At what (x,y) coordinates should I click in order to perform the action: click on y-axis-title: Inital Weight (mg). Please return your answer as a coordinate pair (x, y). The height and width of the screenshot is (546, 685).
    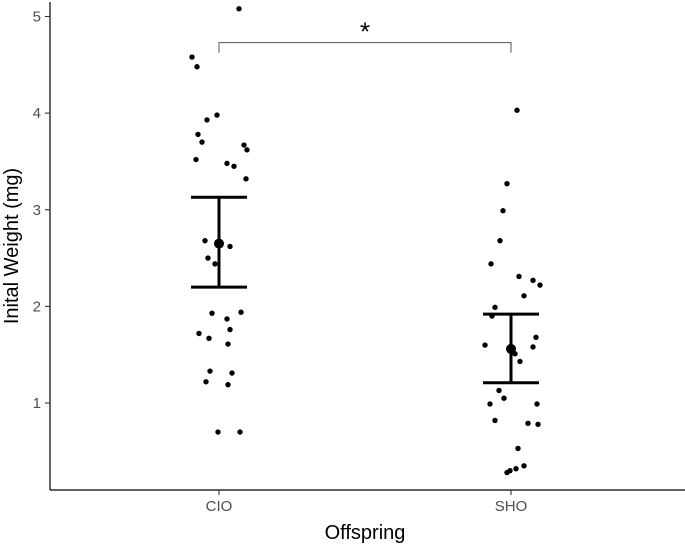
    Looking at the image, I should click on (12, 246).